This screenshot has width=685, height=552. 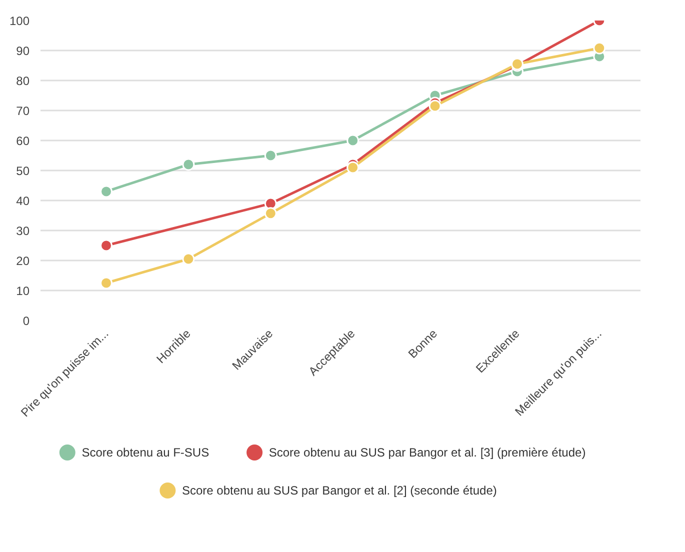 I want to click on y-tick-label: 60, so click(x=23, y=141).